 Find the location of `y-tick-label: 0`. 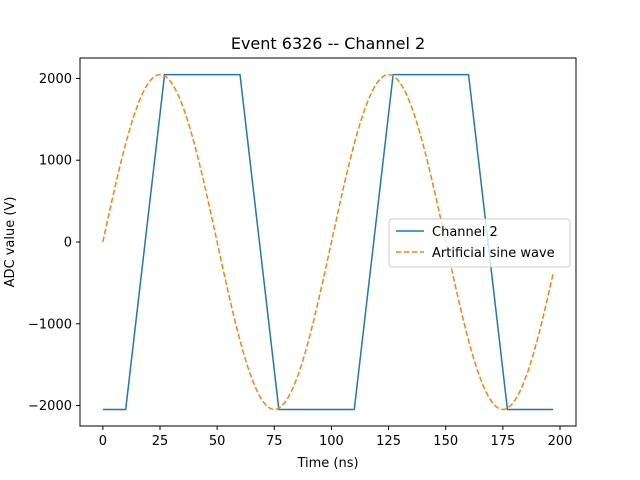

y-tick-label: 0 is located at coordinates (68, 243).